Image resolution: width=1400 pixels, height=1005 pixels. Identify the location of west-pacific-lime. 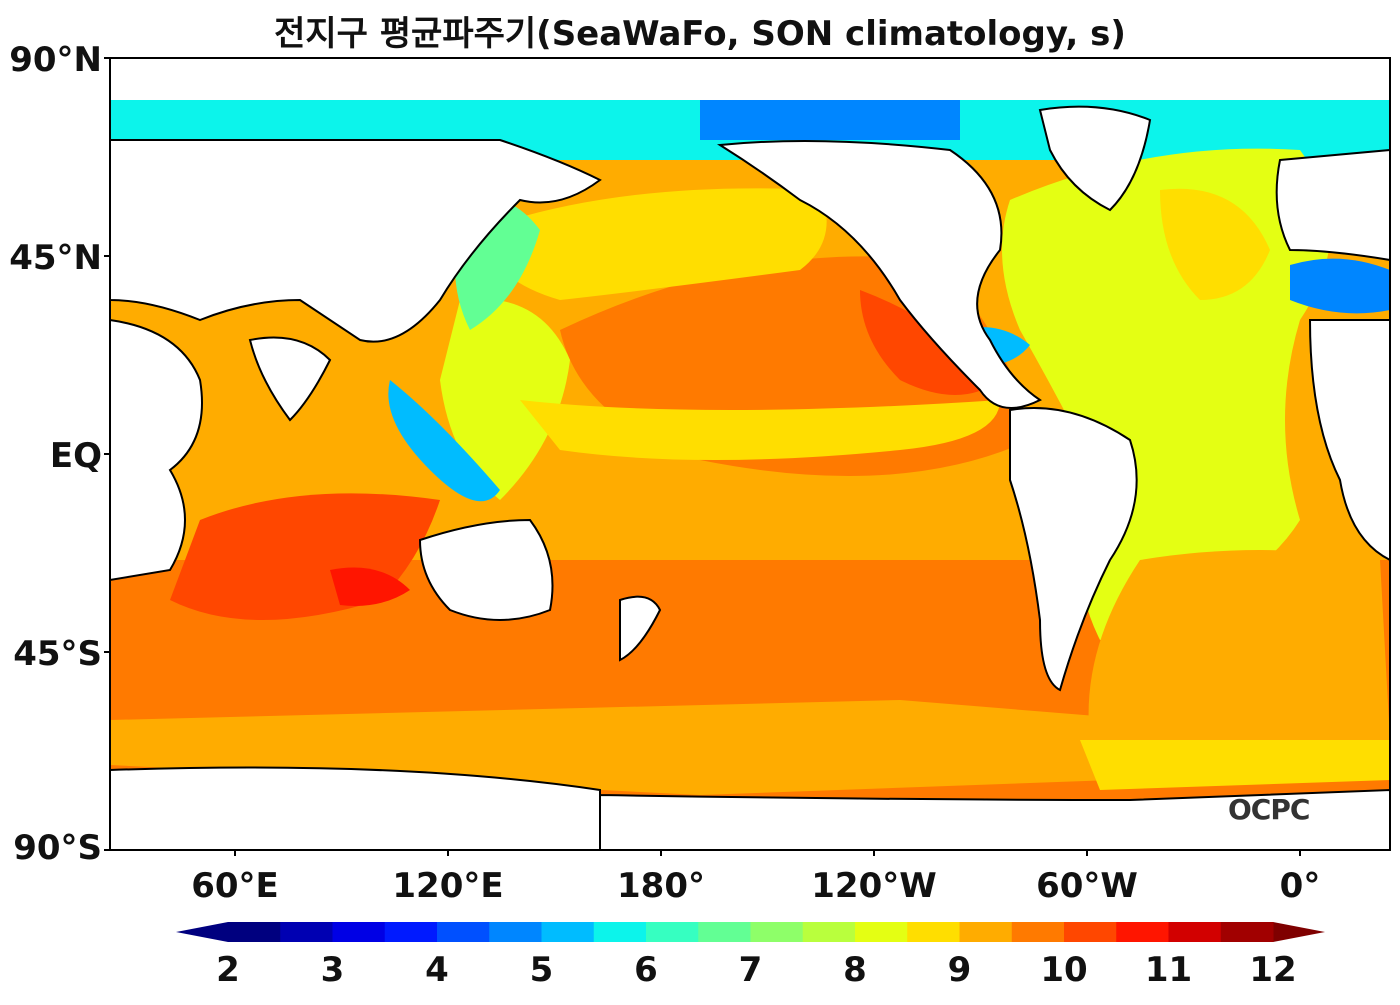
(505, 399).